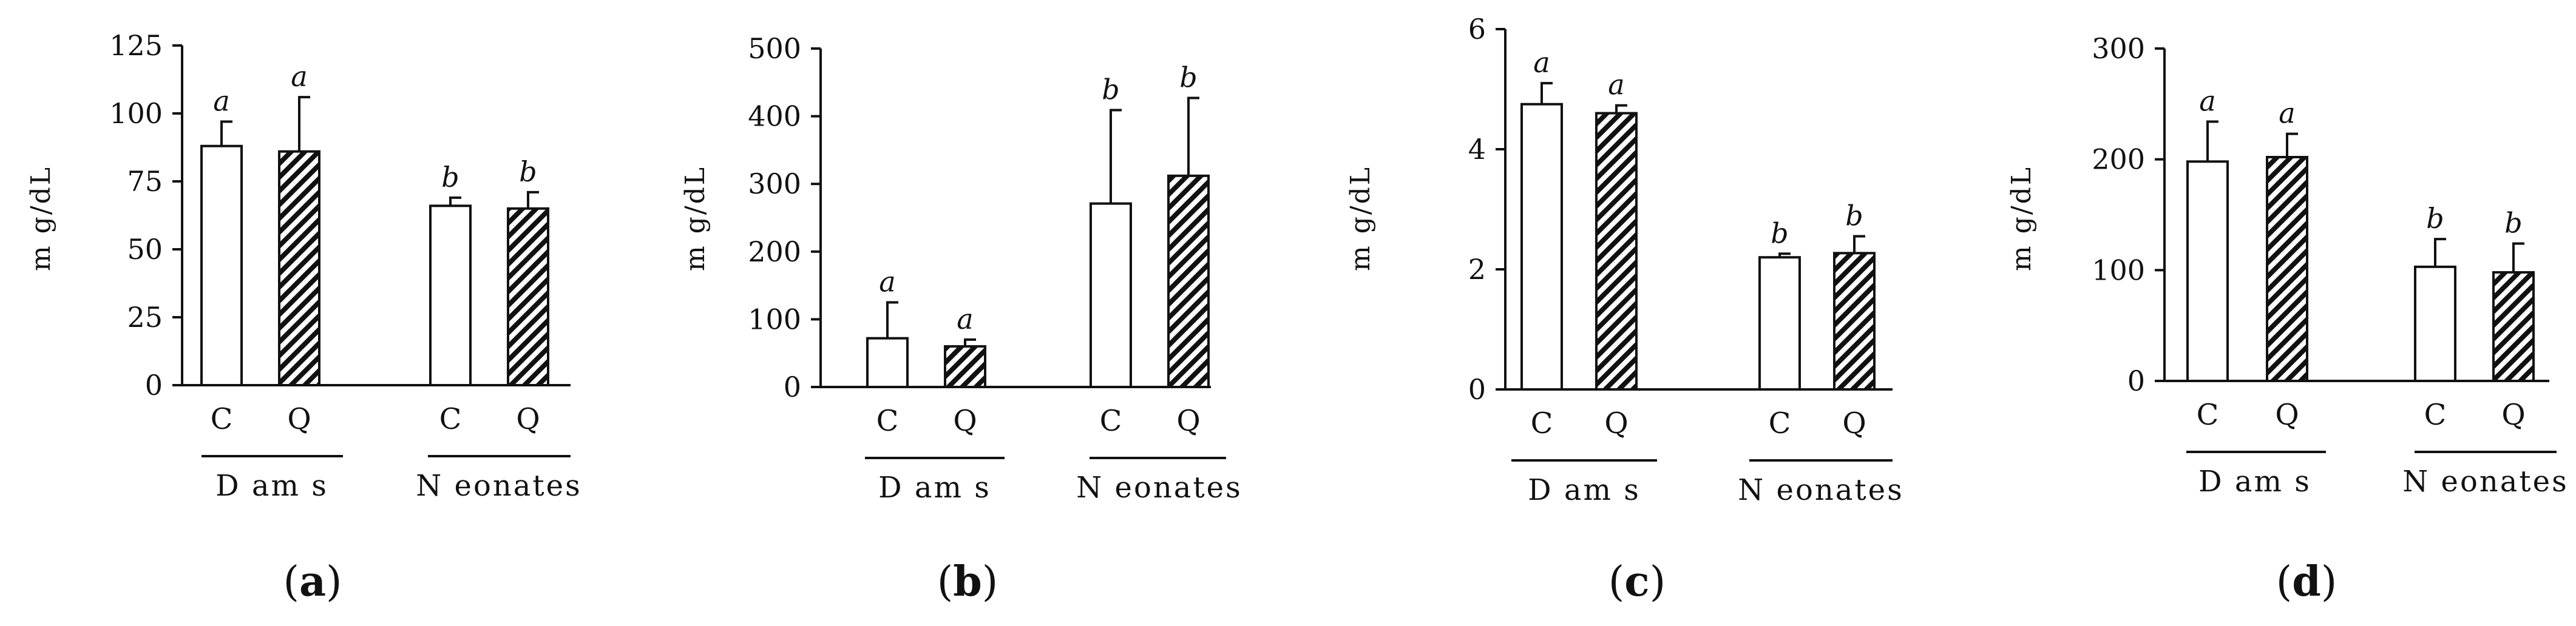 The image size is (2576, 626). Describe the element at coordinates (145, 249) in the screenshot. I see `y-tick-label: 50` at that location.